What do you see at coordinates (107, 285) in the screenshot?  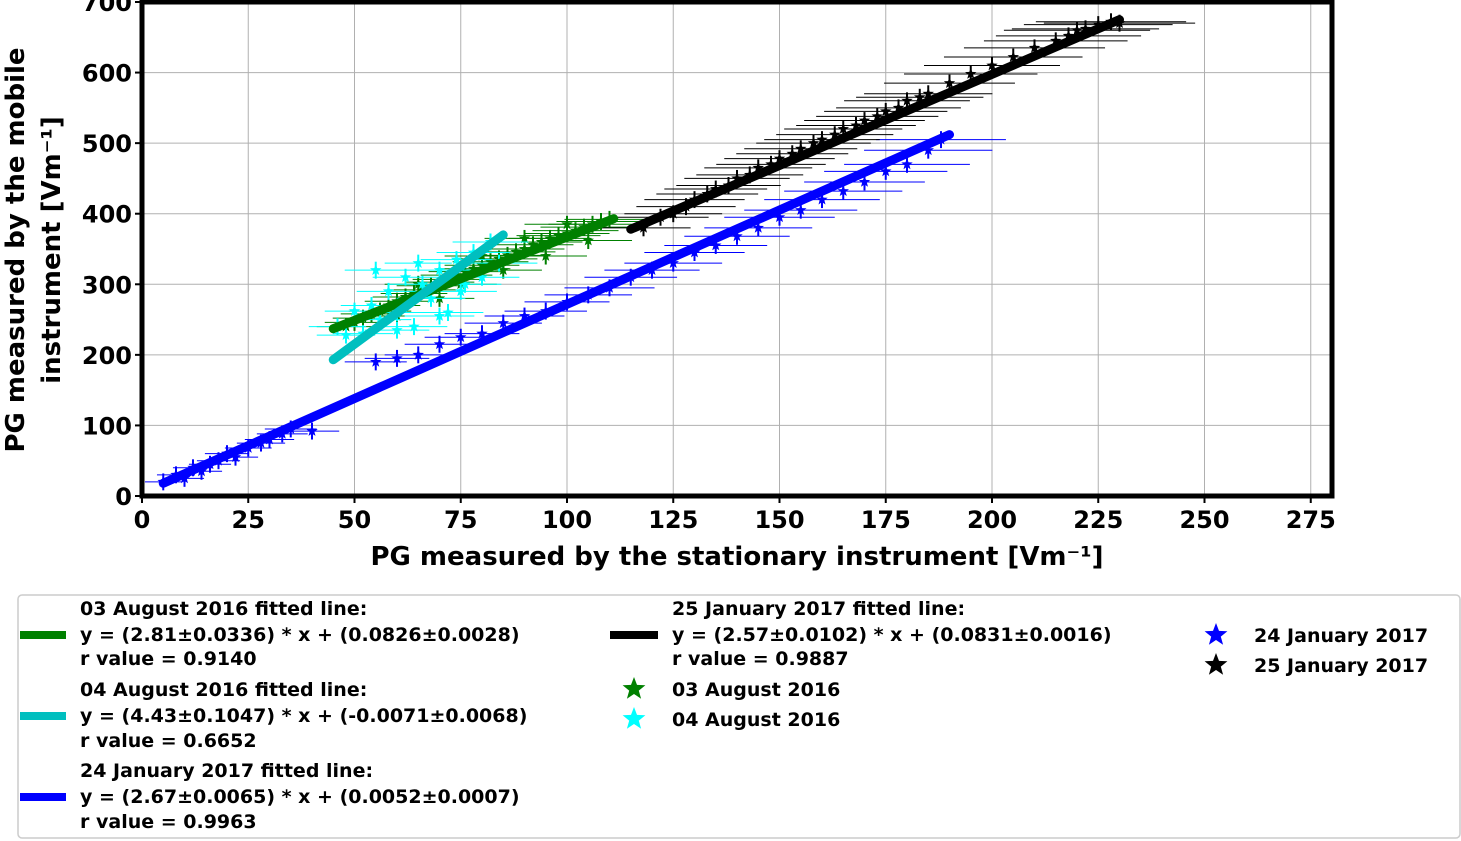 I see `y-tick-label: 300` at bounding box center [107, 285].